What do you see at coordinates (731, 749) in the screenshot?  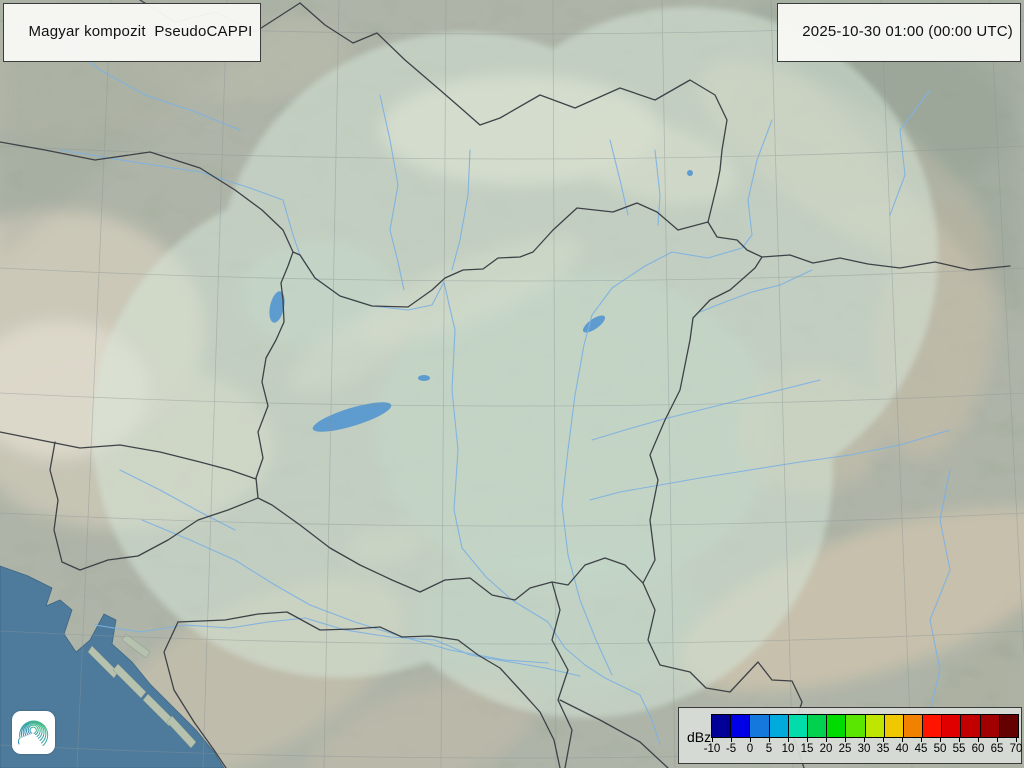 I see `dbz-tick-label: -5` at bounding box center [731, 749].